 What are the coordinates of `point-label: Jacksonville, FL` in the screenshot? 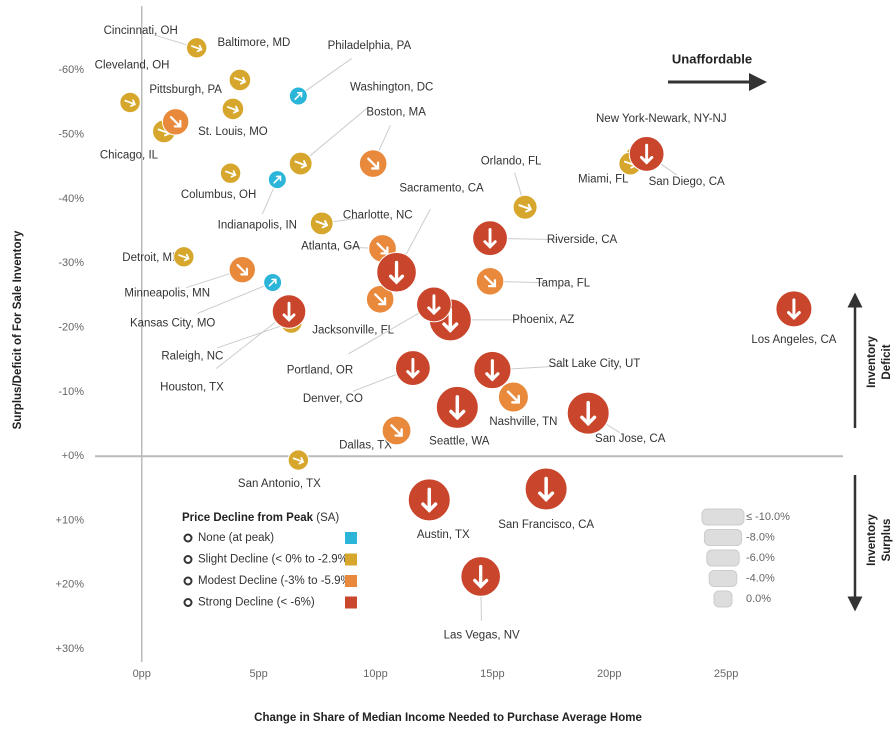 It's located at (353, 330).